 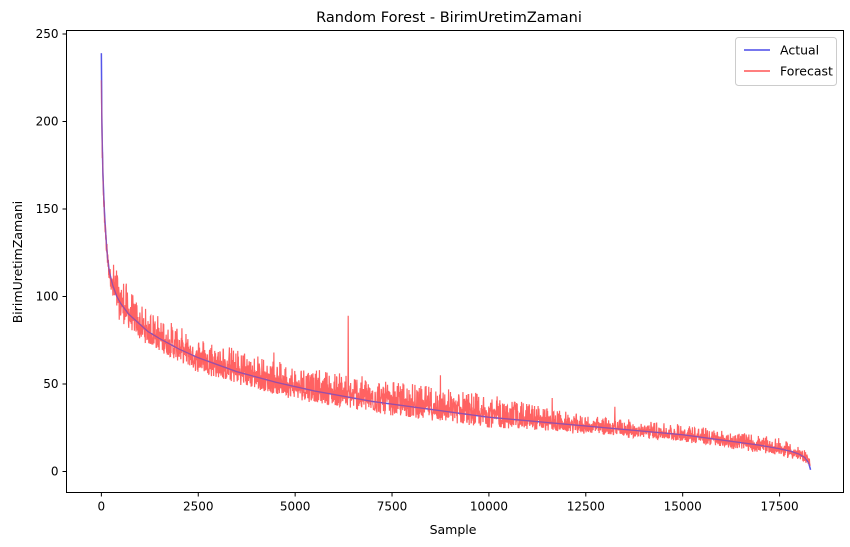 What do you see at coordinates (55, 472) in the screenshot?
I see `y-tick-label: 0` at bounding box center [55, 472].